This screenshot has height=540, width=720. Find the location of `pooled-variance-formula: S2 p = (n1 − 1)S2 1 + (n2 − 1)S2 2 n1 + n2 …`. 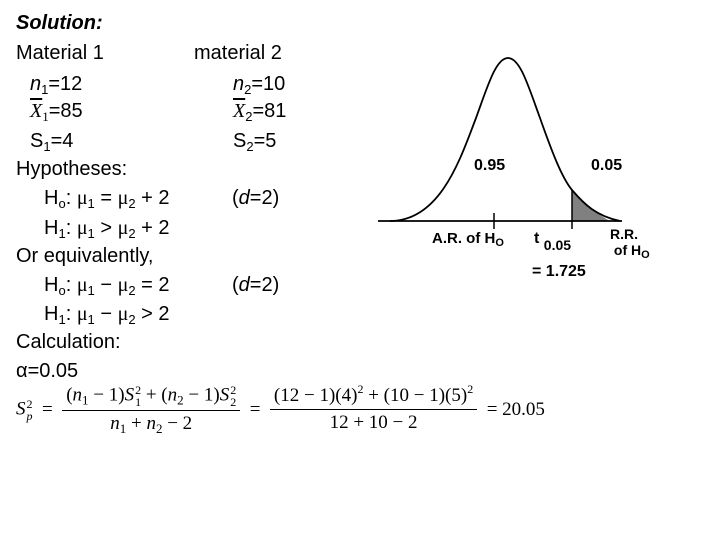

pooled-variance-formula: S2 p = (n1 − 1)S2 1 + (n2 − 1)S2 2 n1 + n2 … is located at coordinates (280, 409).